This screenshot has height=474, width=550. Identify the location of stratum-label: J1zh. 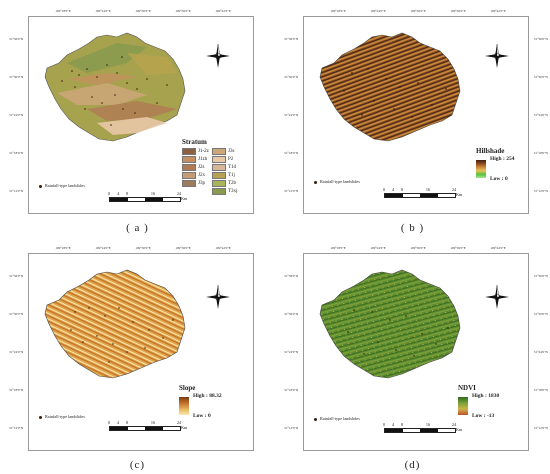
(203, 159).